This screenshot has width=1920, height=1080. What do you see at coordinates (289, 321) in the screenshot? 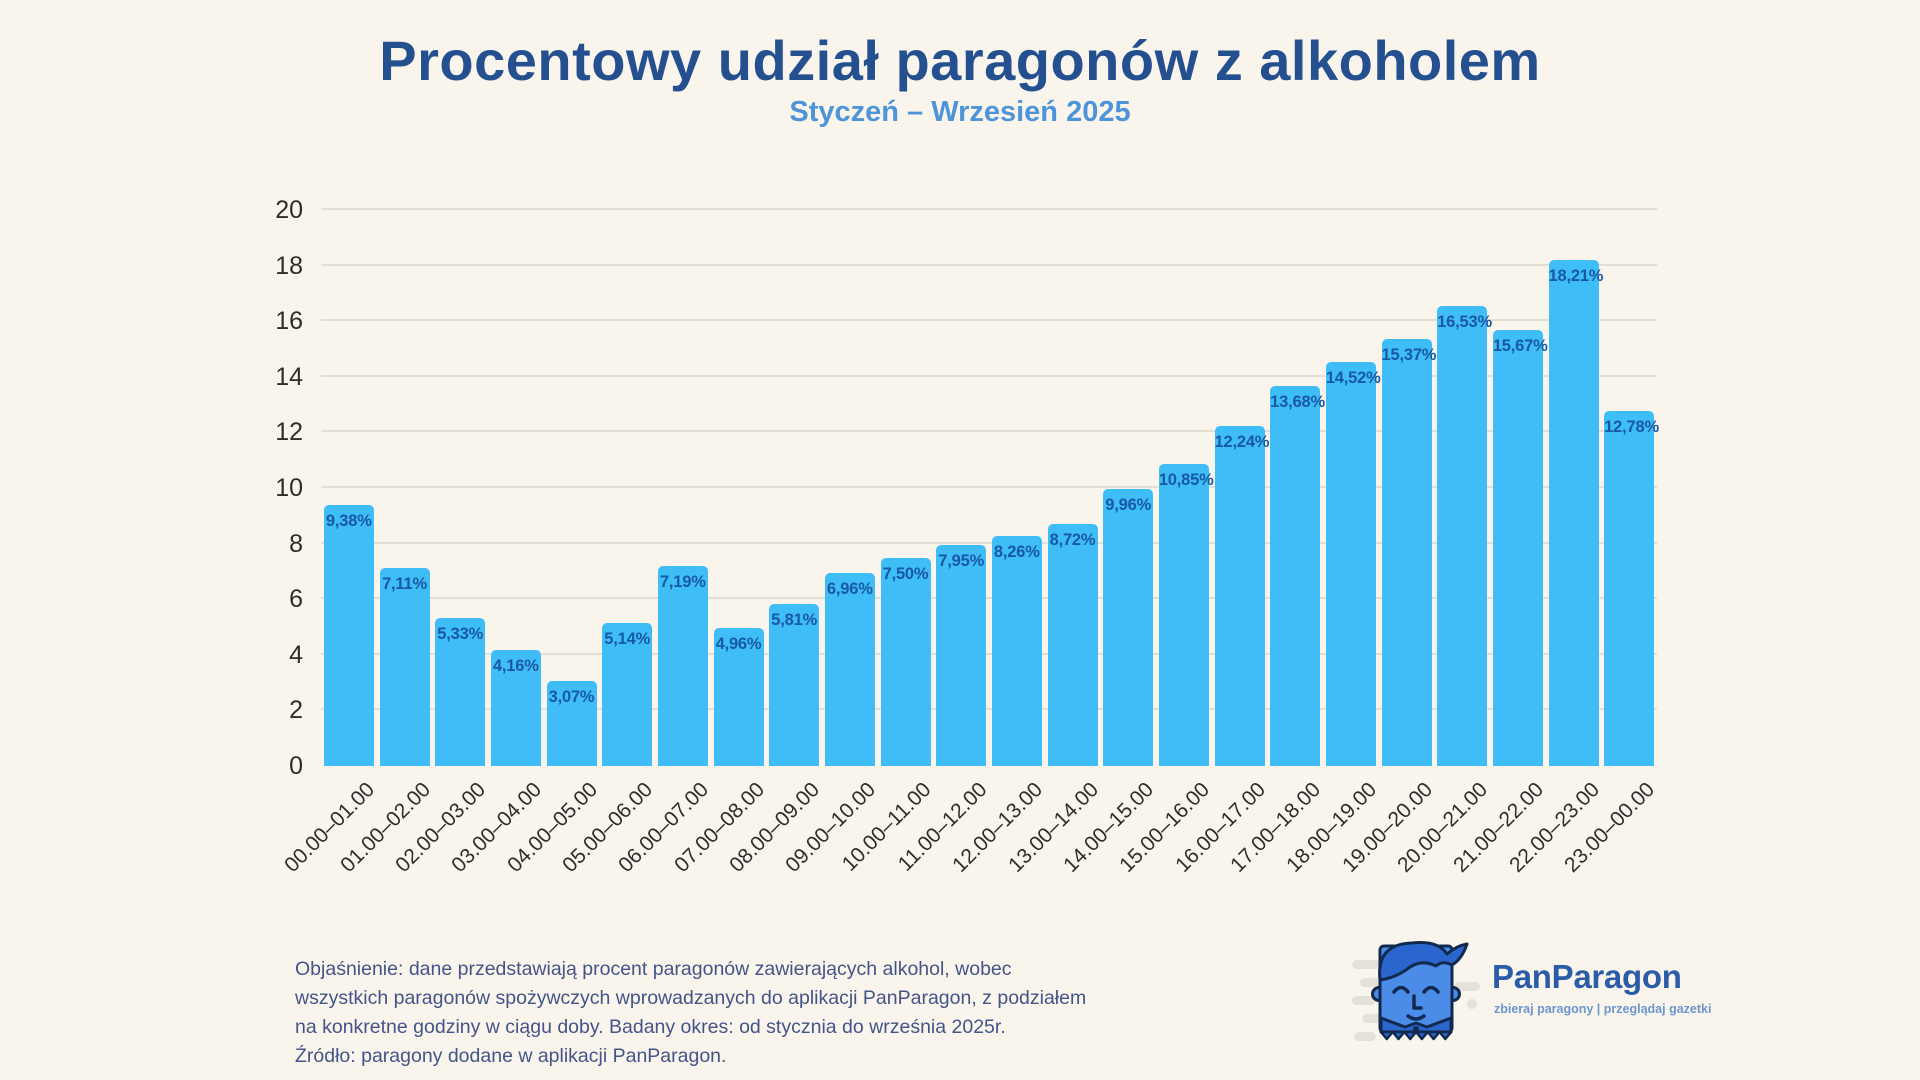
I see `y-axis-tick-label: 16` at bounding box center [289, 321].